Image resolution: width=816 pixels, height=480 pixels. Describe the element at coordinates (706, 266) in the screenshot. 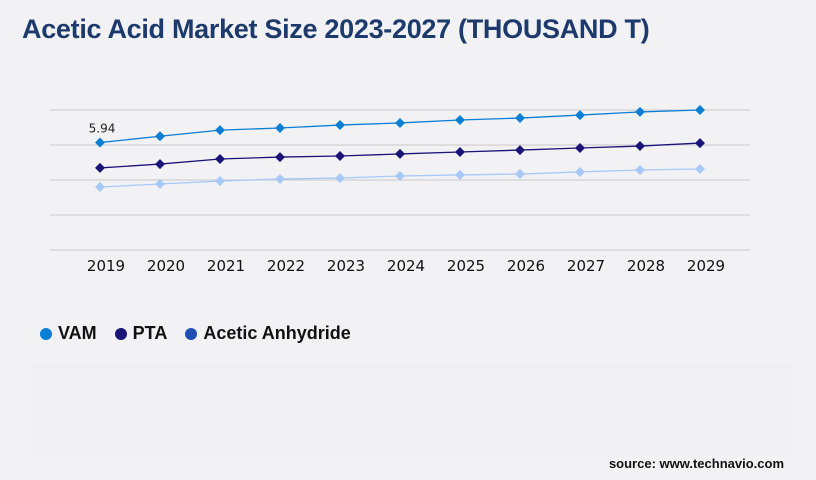

I see `x-tick-label: 2029` at that location.